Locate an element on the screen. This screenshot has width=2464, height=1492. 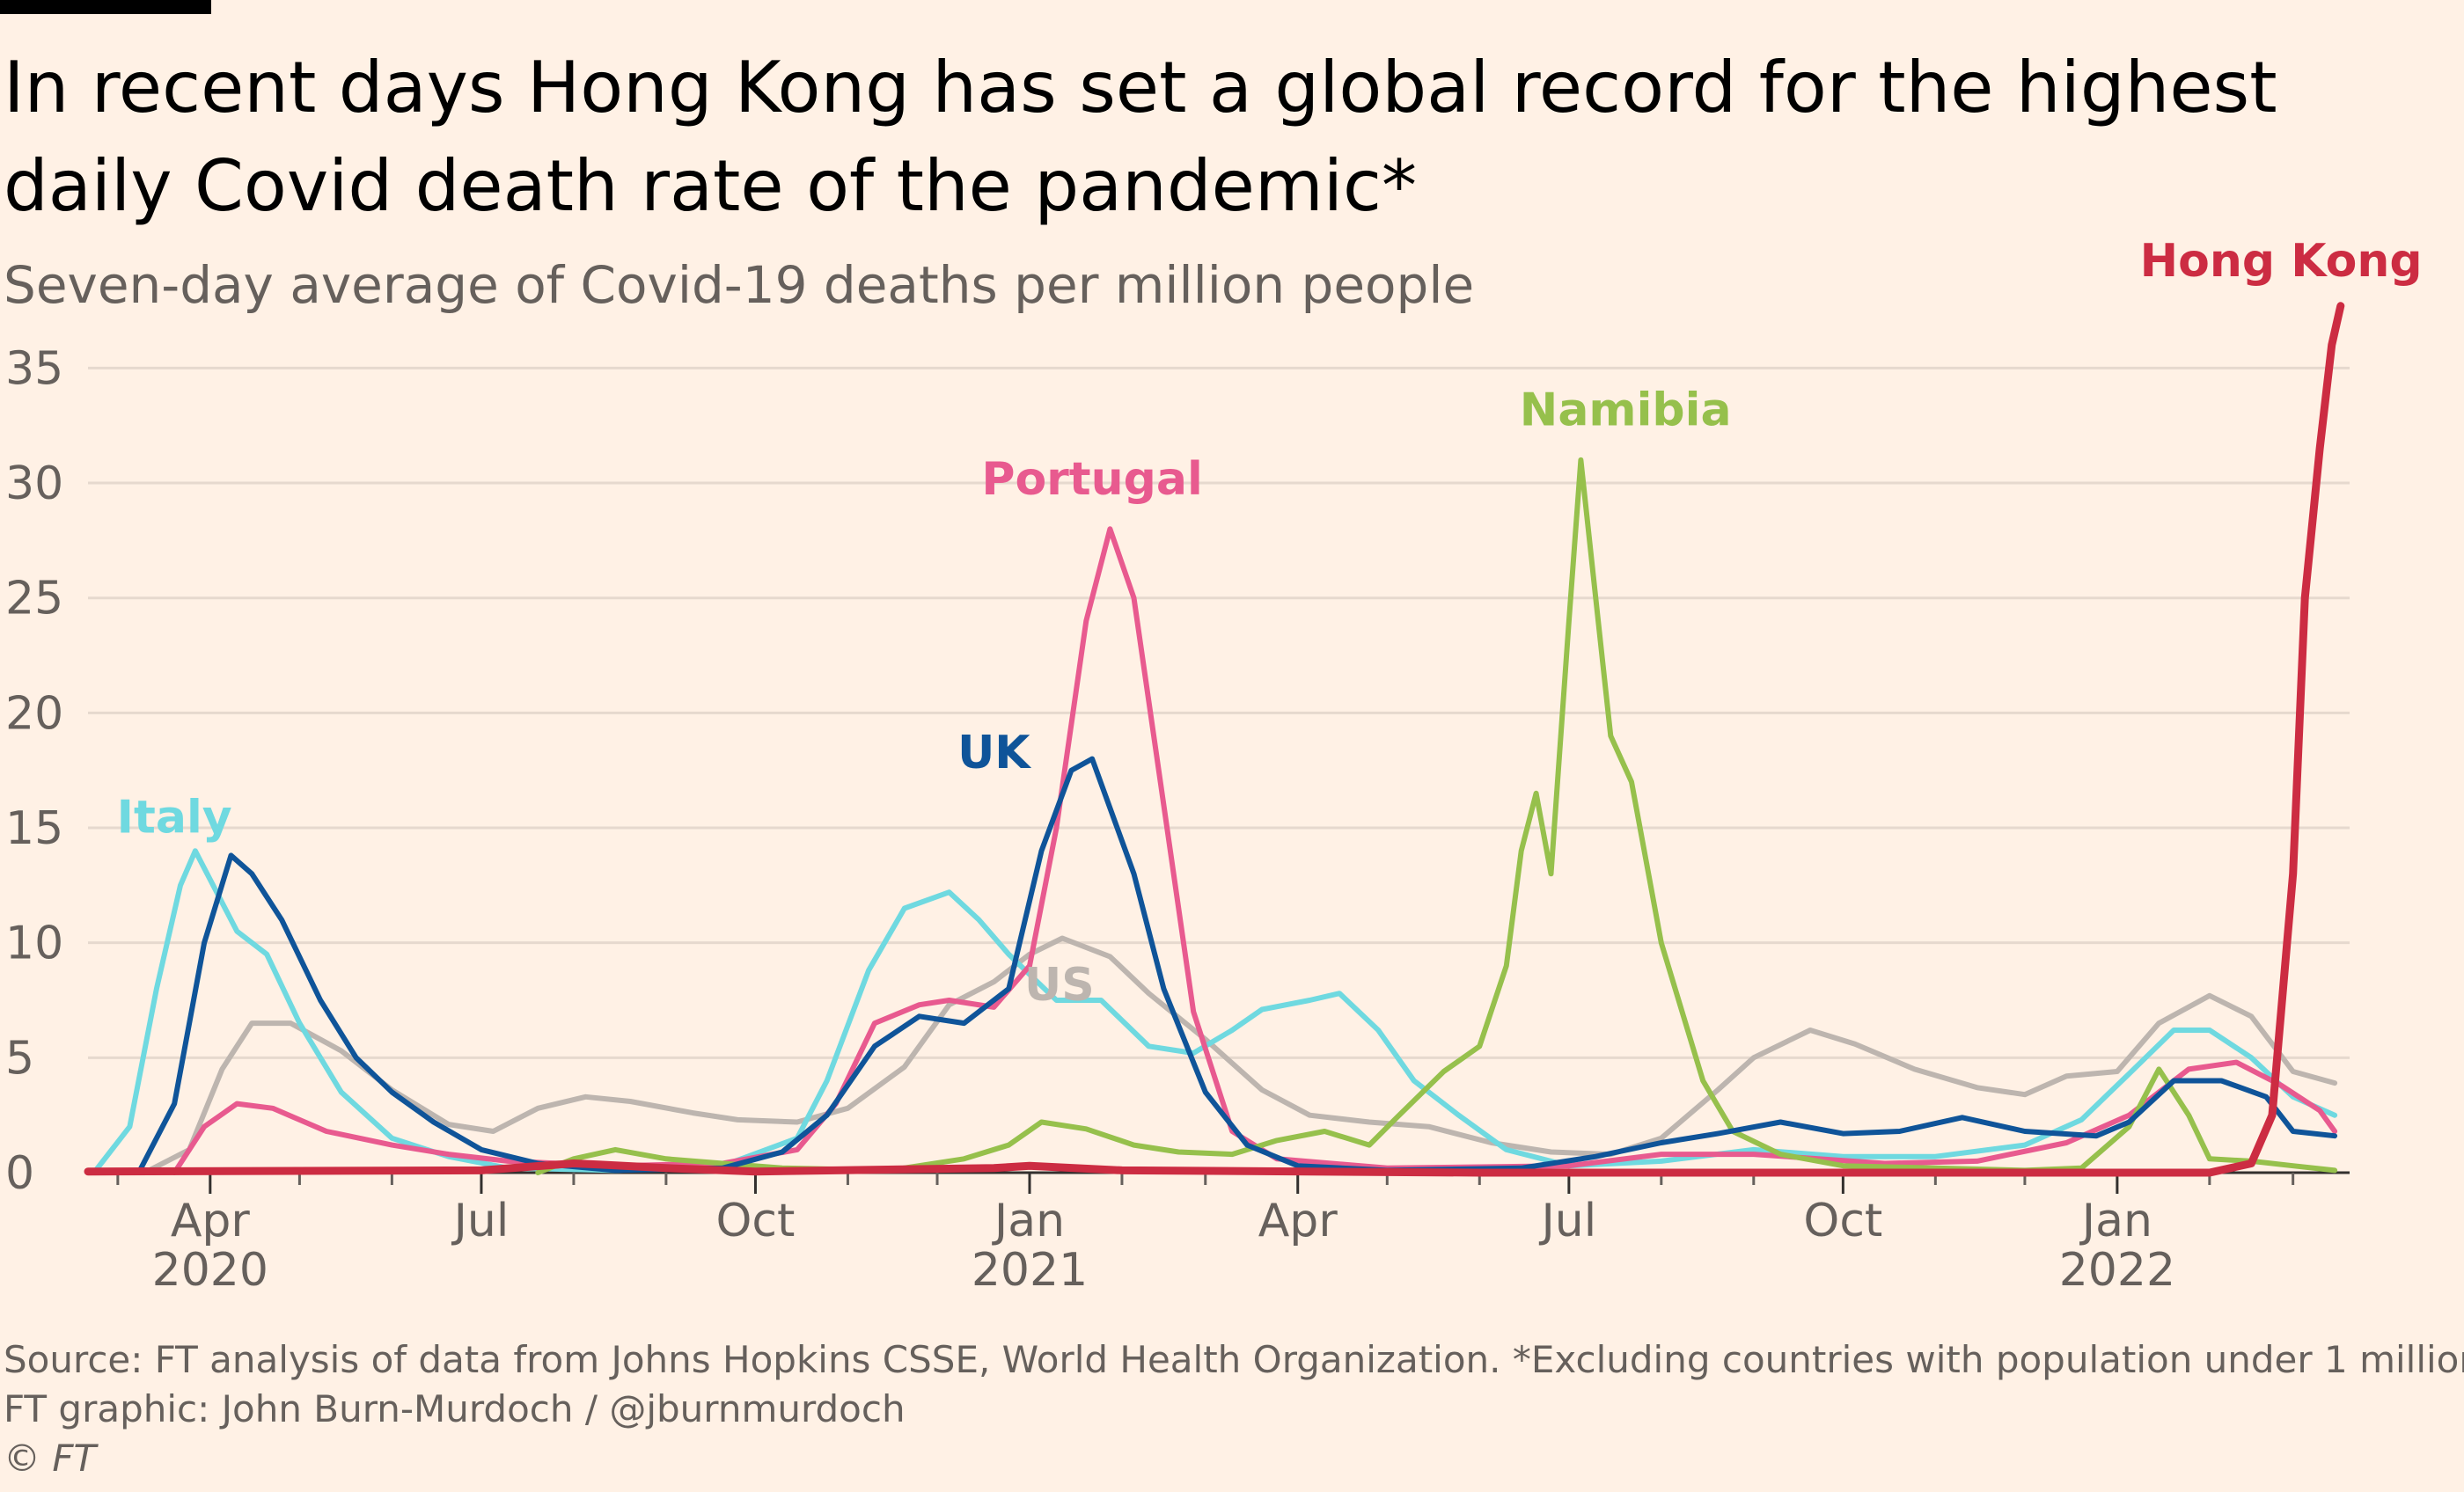
y-tick-label: 20 is located at coordinates (34, 714).